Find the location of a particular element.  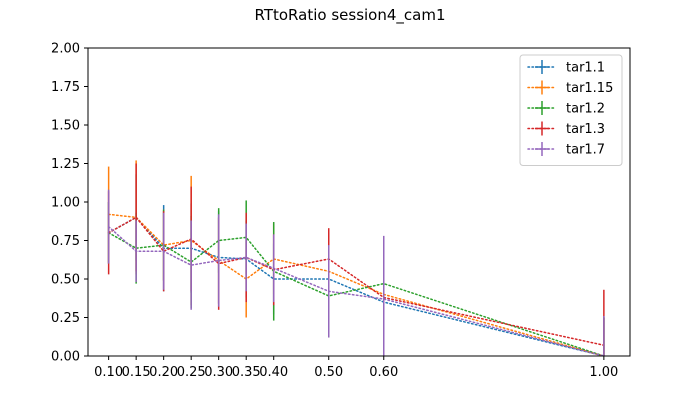

legend-item-tar1.2: tar1.2 is located at coordinates (566, 109).